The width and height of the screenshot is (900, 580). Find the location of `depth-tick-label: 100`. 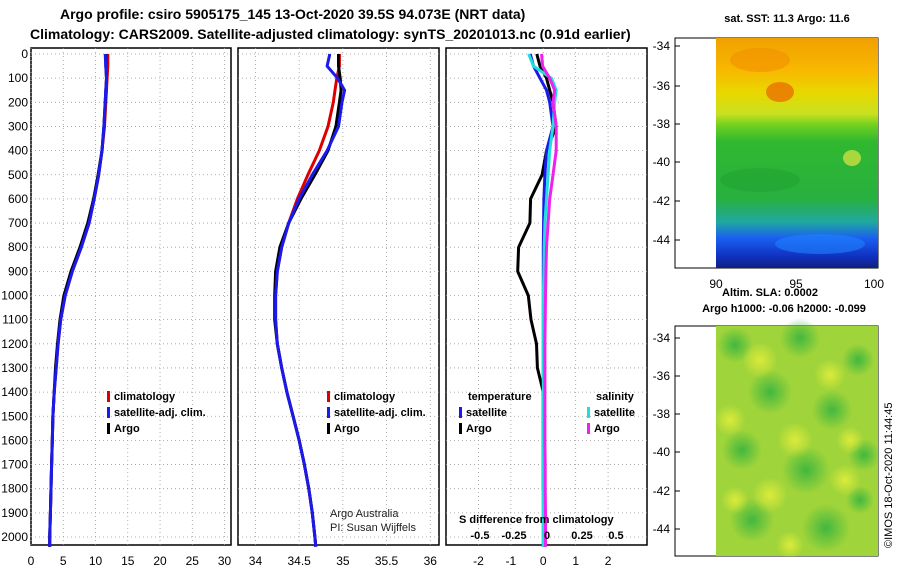

depth-tick-label: 100 is located at coordinates (18, 78).